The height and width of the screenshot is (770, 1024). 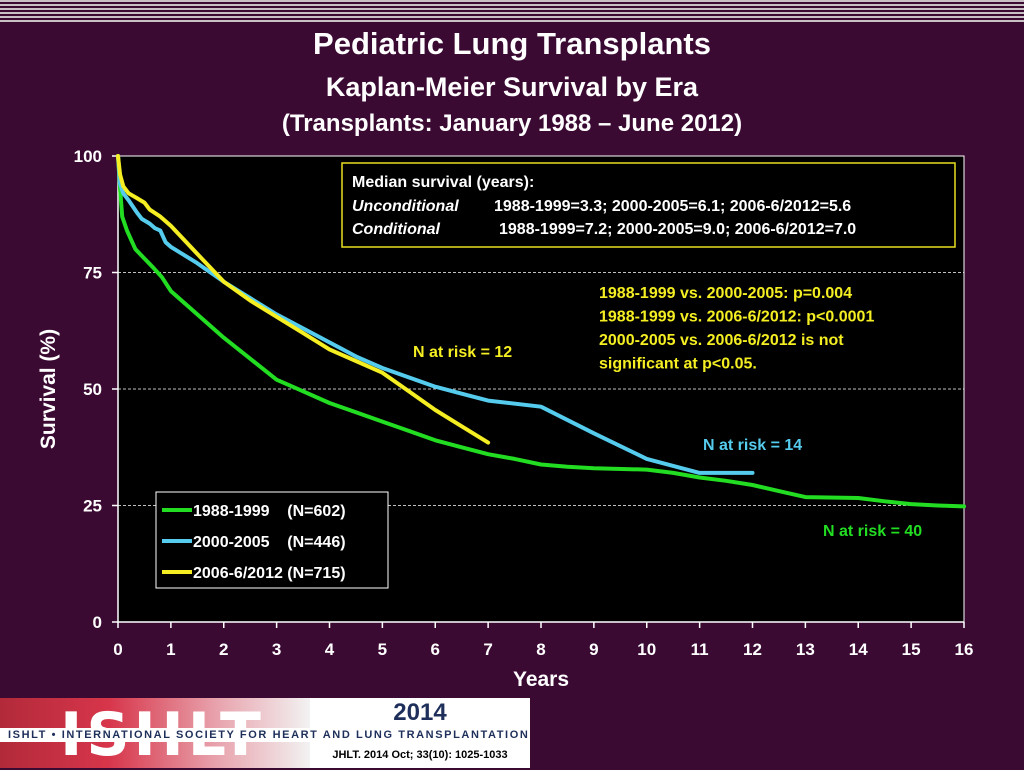 What do you see at coordinates (88, 156) in the screenshot?
I see `y-tick-label: 100` at bounding box center [88, 156].